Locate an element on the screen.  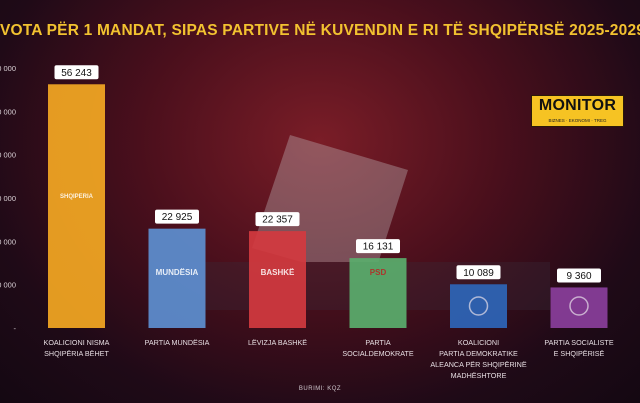
y-tick-label: 10 000 is located at coordinates (8, 285).